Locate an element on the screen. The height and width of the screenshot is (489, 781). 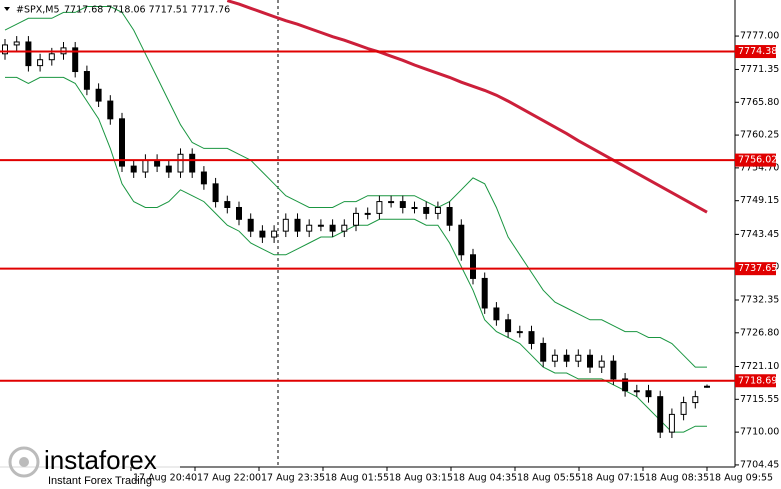
brand: instaforex is located at coordinates (100, 460).